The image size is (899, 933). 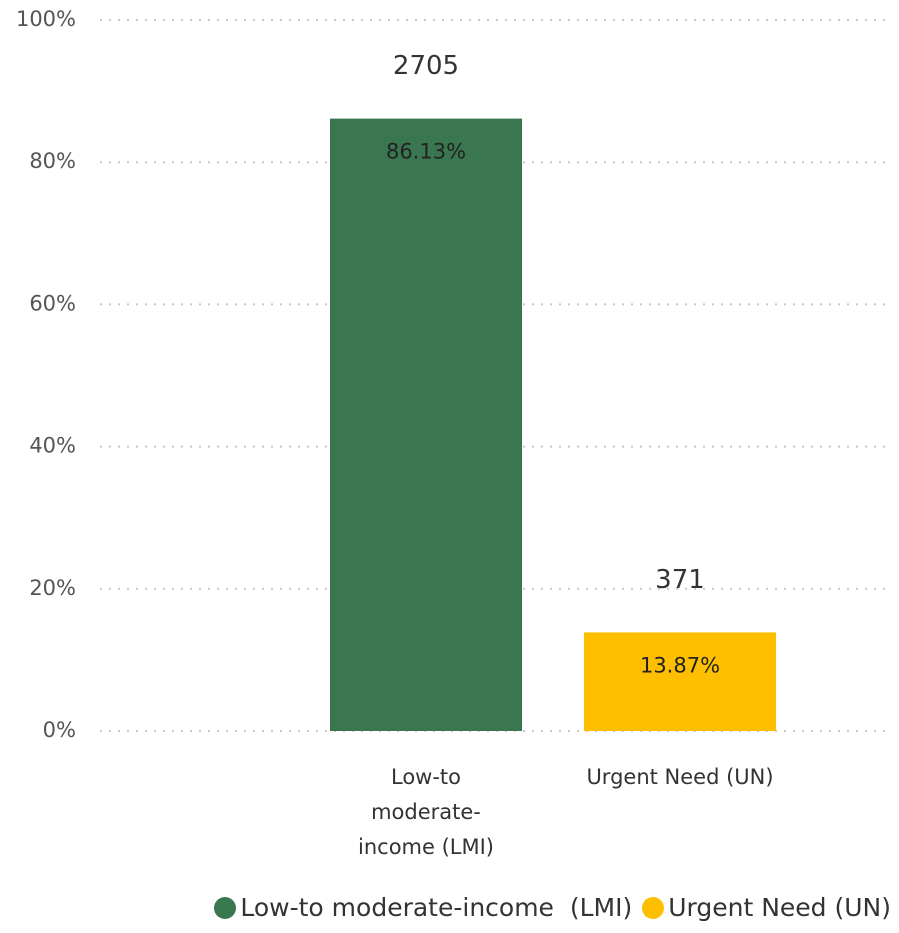 What do you see at coordinates (52, 446) in the screenshot?
I see `y-tick-label: 40%` at bounding box center [52, 446].